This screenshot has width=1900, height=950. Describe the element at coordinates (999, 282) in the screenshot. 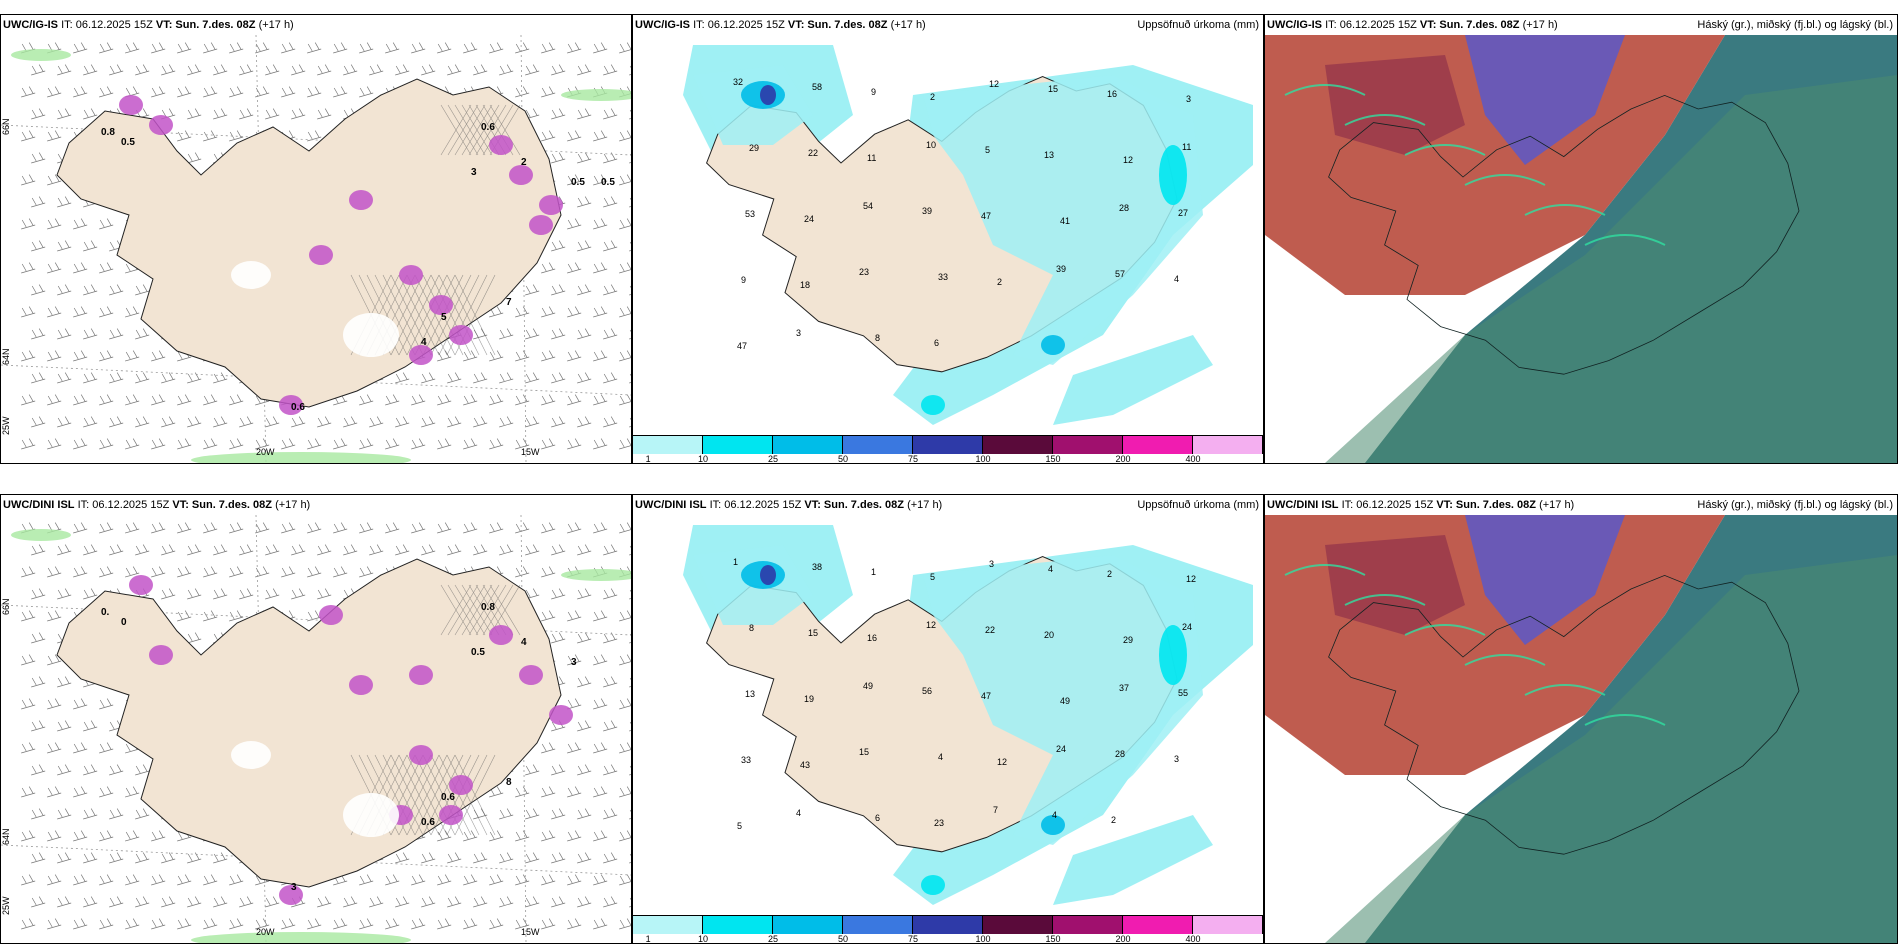

I see `precip-value: 2` at that location.